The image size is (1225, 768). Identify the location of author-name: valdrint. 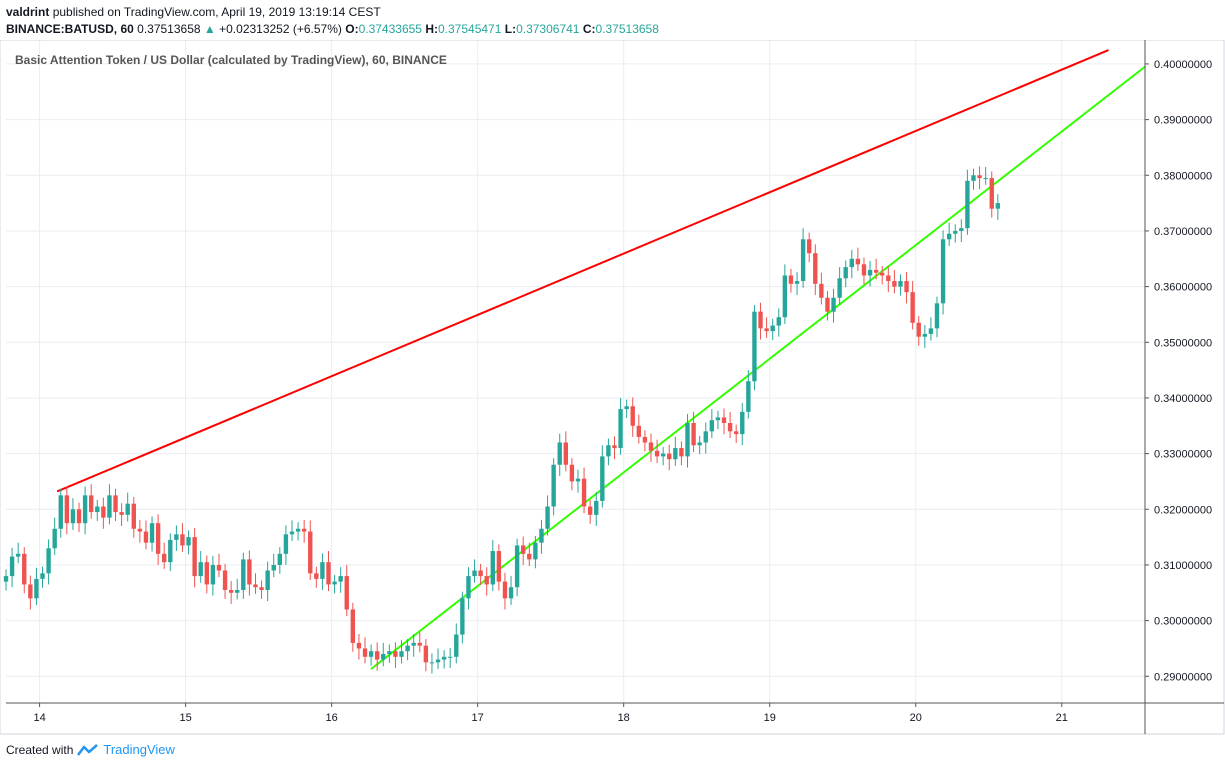
(28, 12).